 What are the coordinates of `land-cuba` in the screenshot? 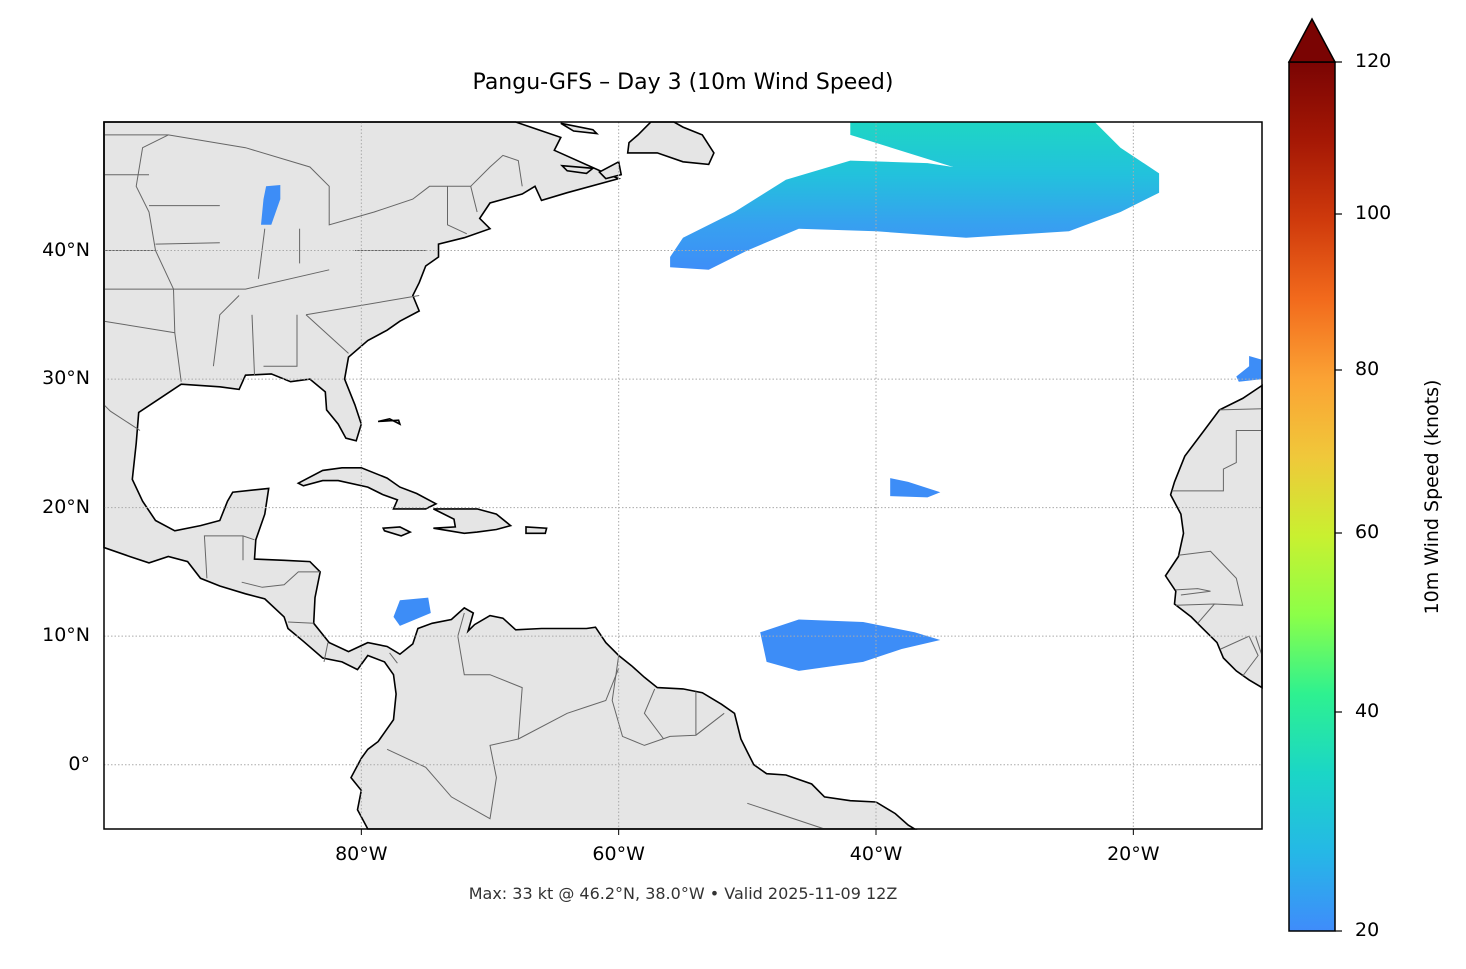 It's located at (367, 488).